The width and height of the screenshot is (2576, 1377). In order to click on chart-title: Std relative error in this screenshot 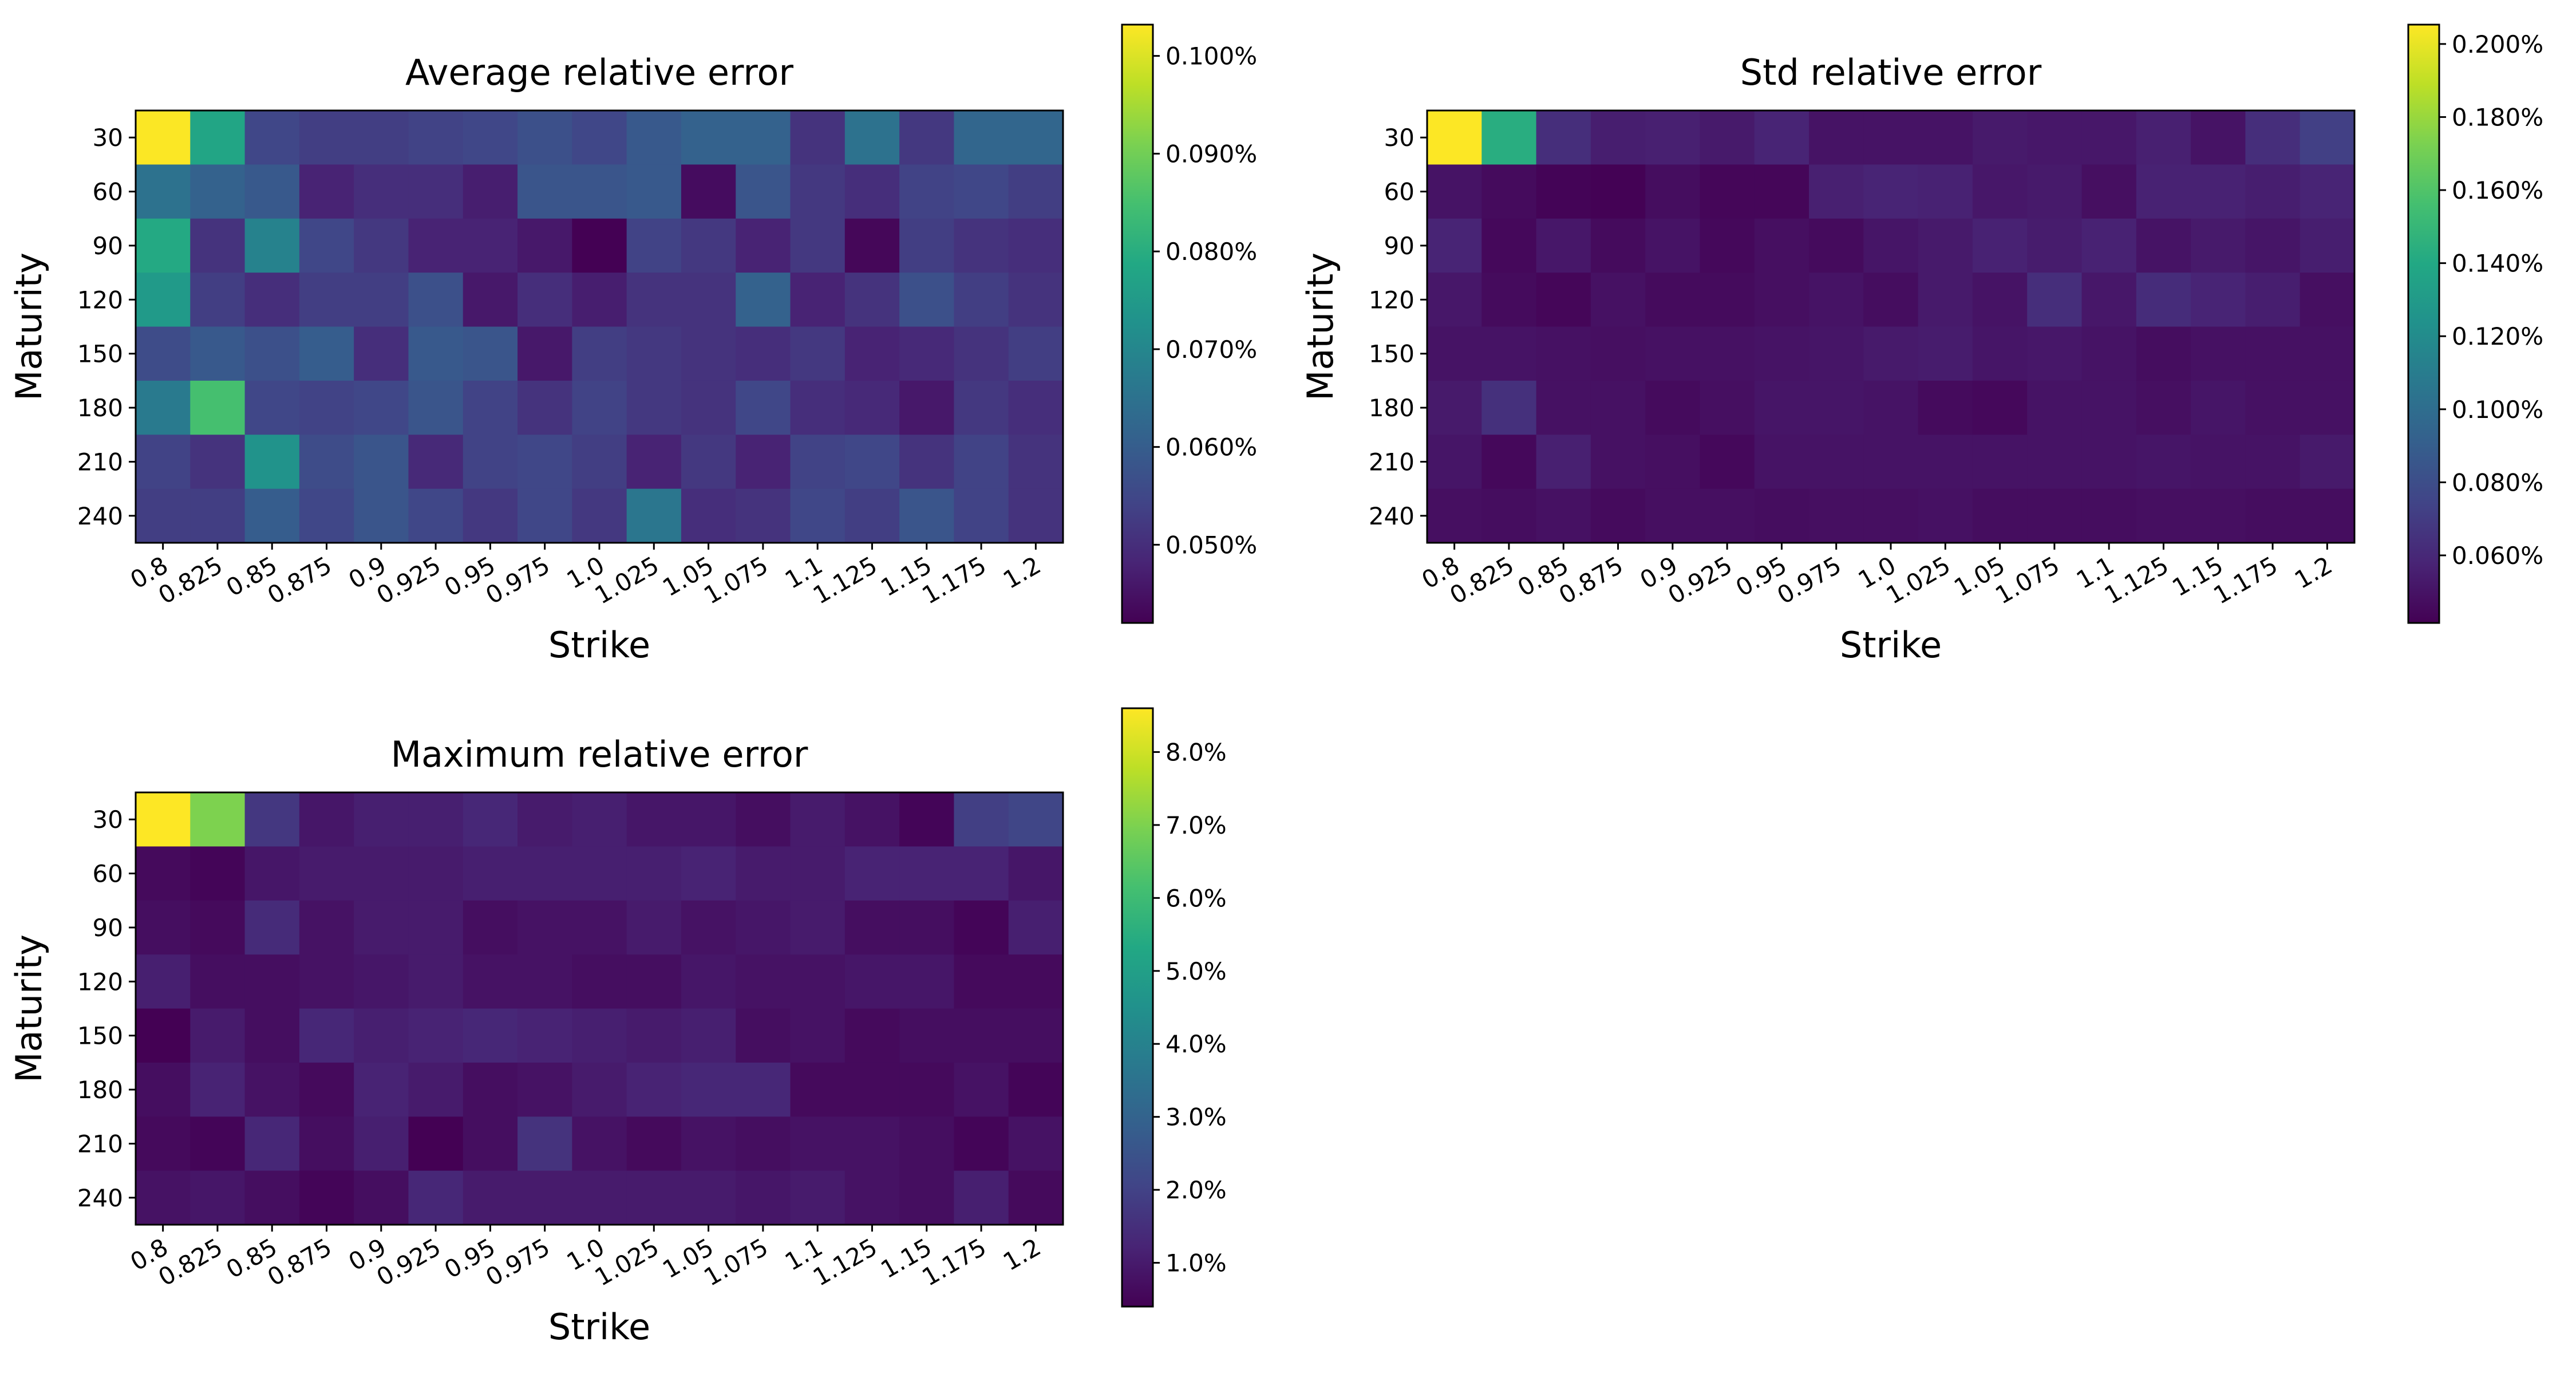, I will do `click(1891, 72)`.